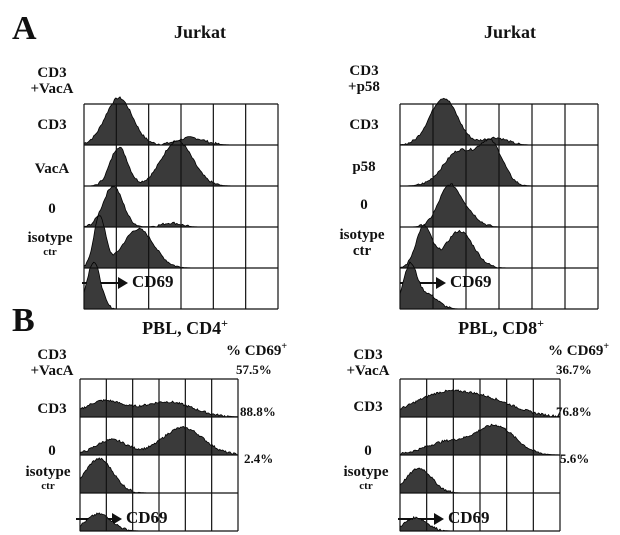  Describe the element at coordinates (366, 472) in the screenshot. I see `b2-row-label-line: isotype` at that location.